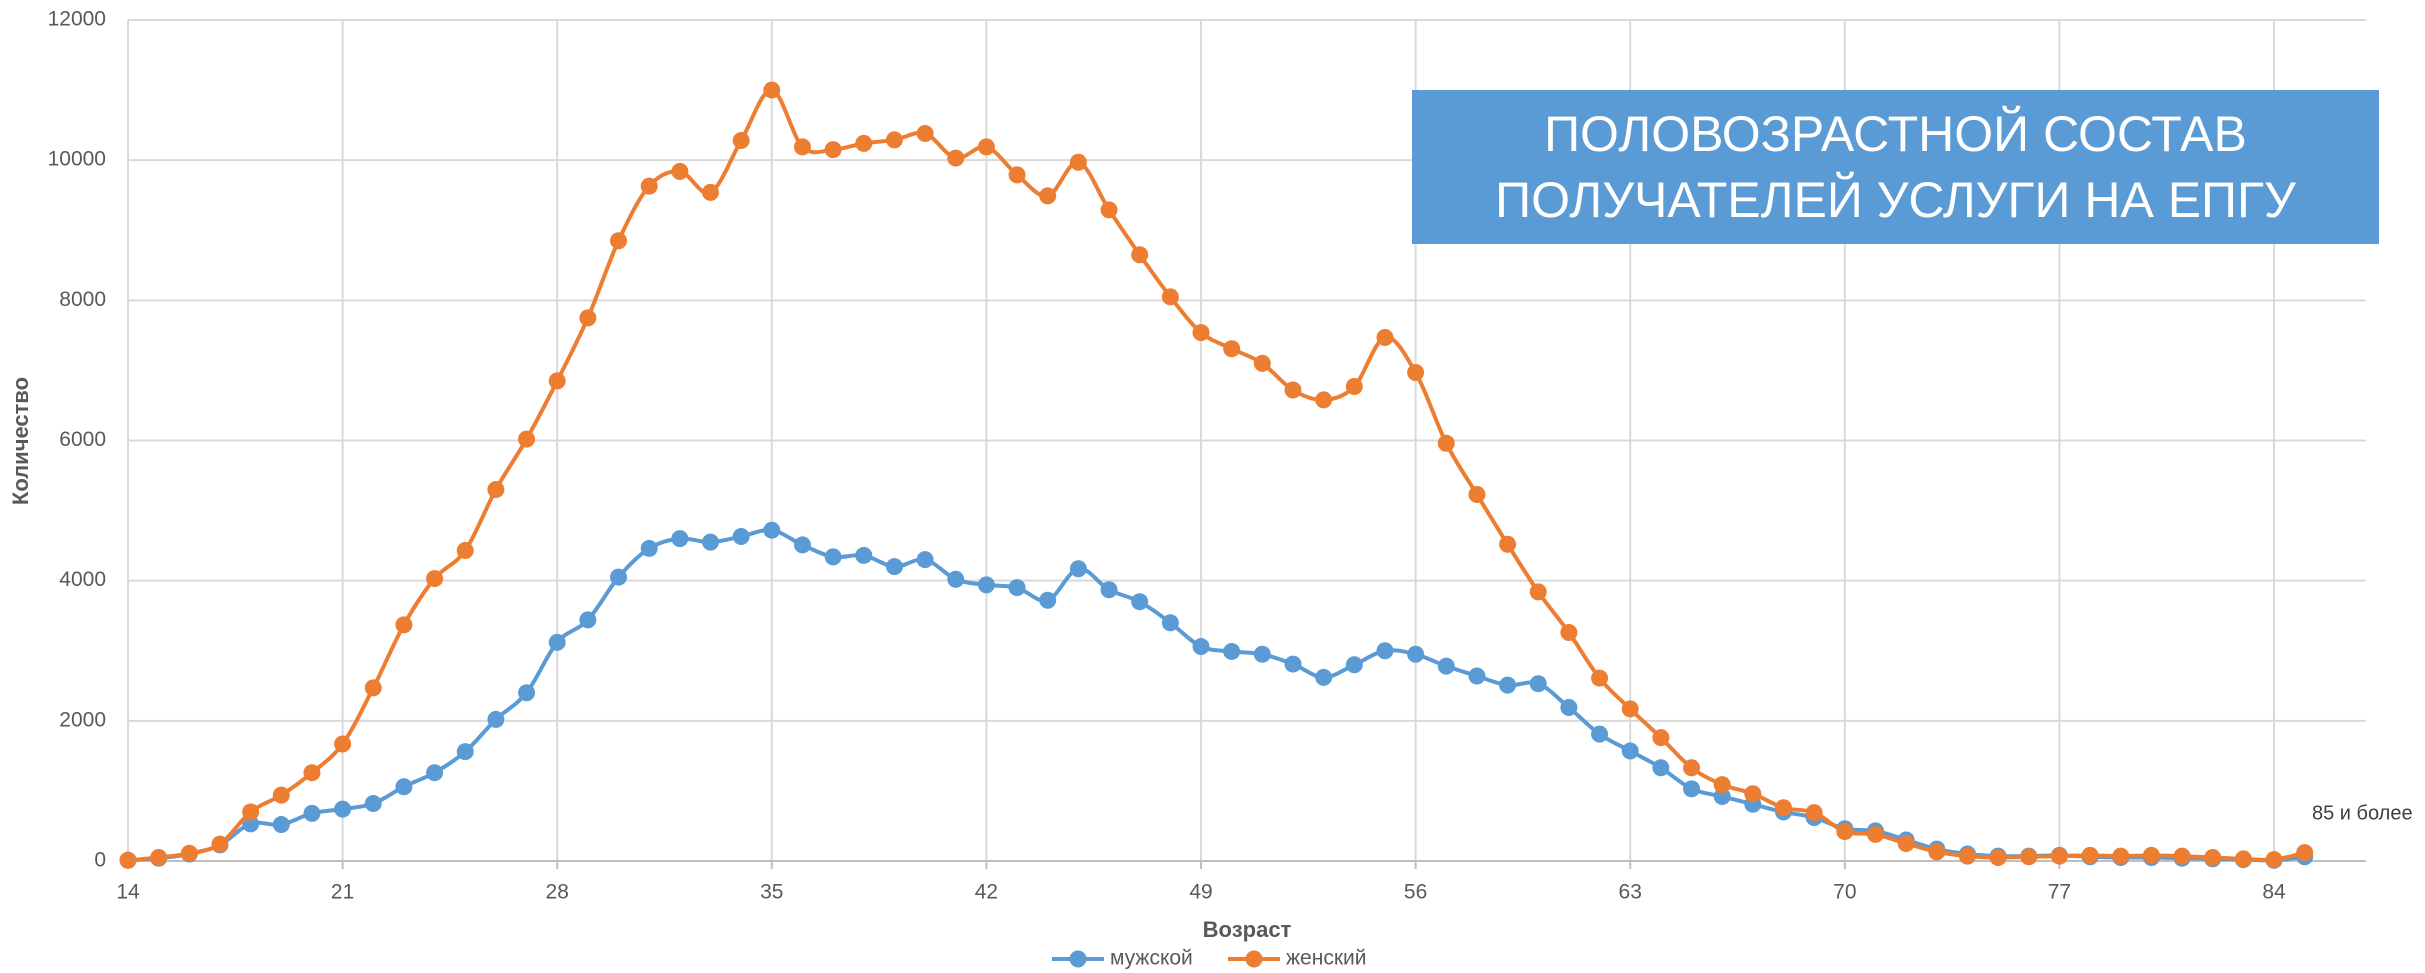  Describe the element at coordinates (1326, 958) in the screenshot. I see `legend-label: женский` at that location.